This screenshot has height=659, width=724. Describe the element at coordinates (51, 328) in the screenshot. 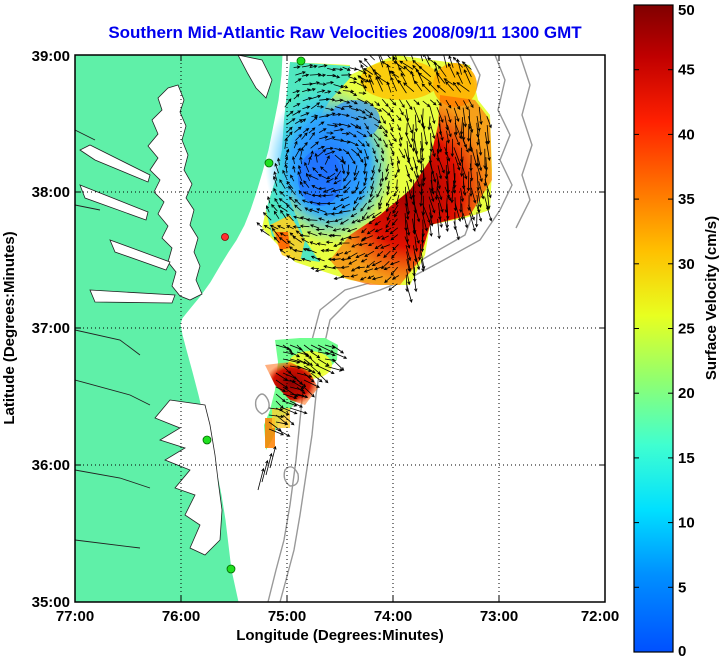

I see `y-tick-label: 37:00` at that location.